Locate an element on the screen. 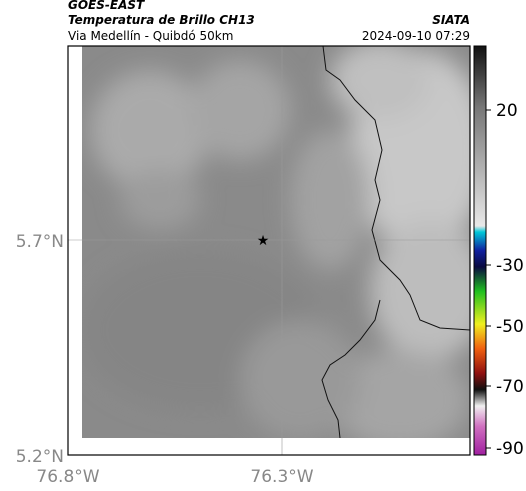  colorbar-ticks: 20 -30 -50 -70 -90 is located at coordinates (505, 280).